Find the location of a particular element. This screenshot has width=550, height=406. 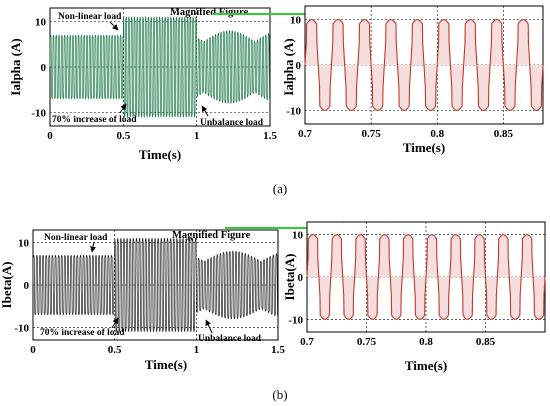

caption-a: (a) is located at coordinates (280, 188).